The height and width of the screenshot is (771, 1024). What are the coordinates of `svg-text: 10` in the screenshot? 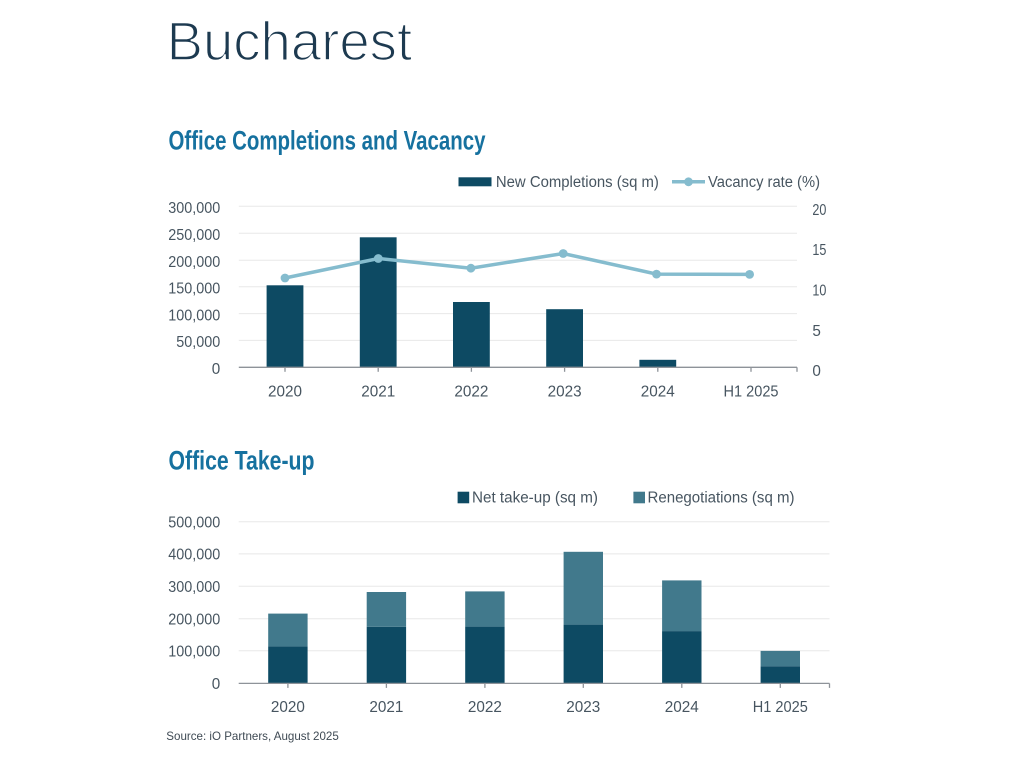 It's located at (819, 291).